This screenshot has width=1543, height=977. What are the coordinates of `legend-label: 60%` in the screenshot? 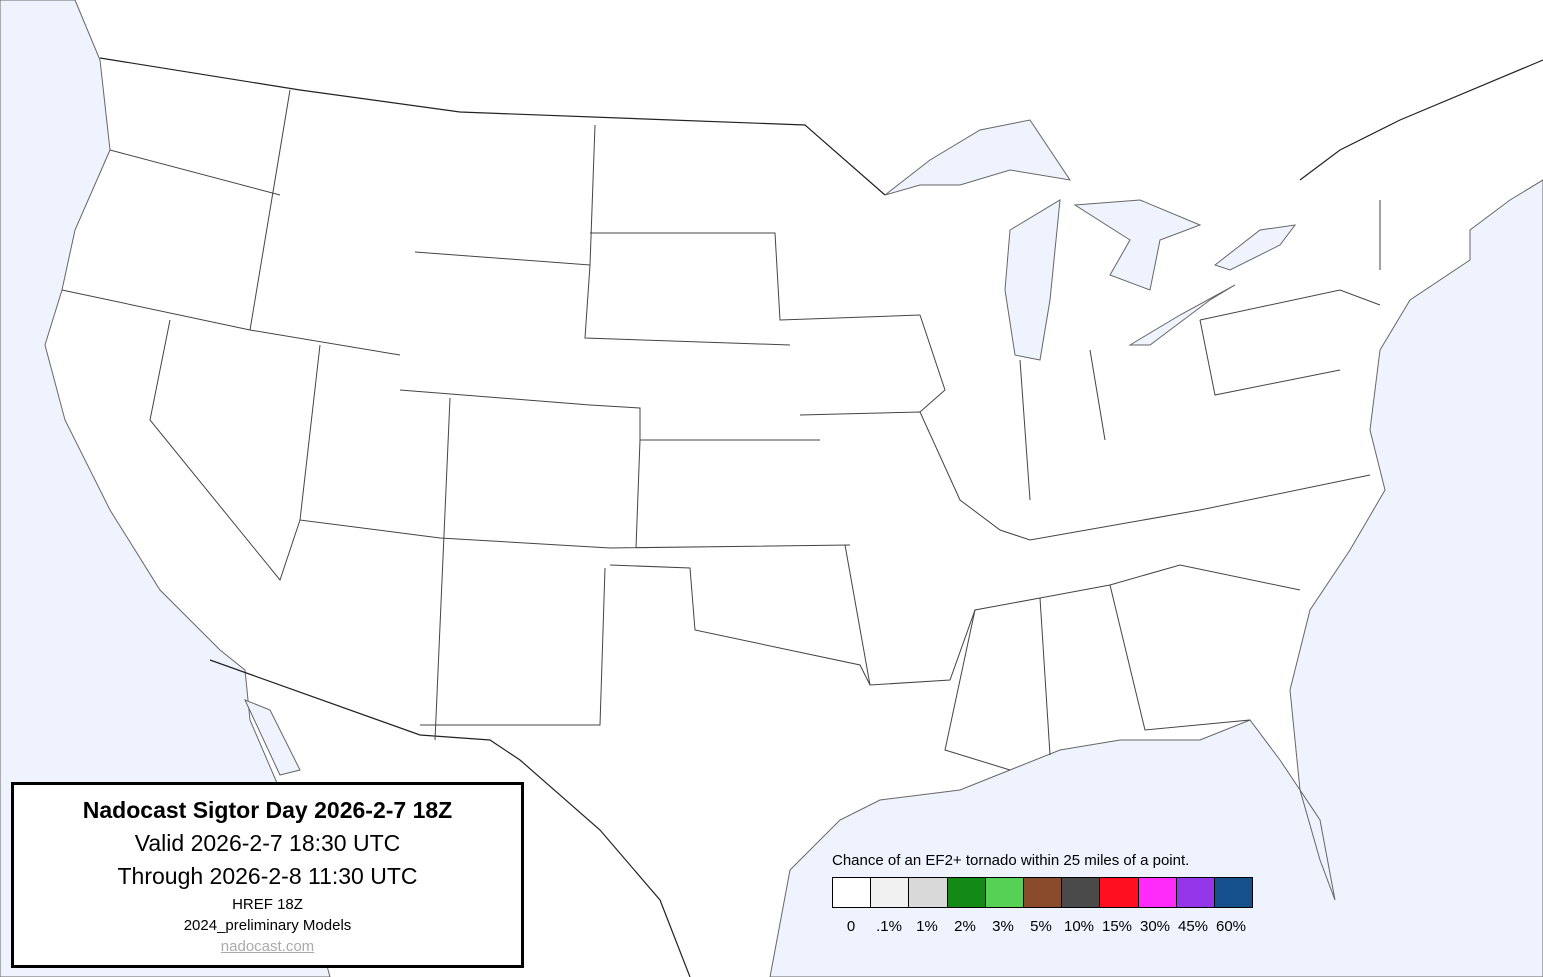 It's located at (1231, 926).